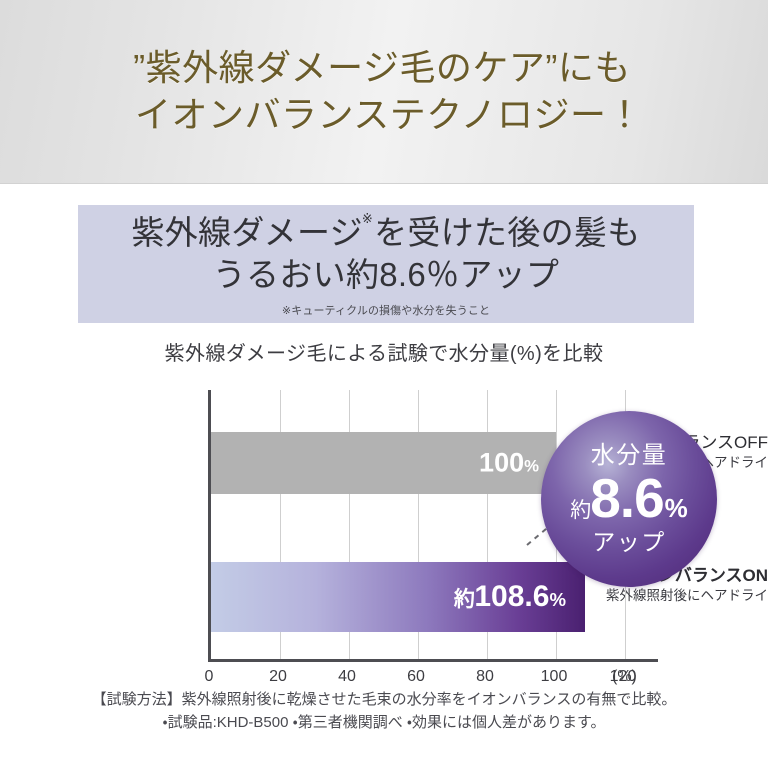 This screenshot has width=768, height=768. Describe the element at coordinates (416, 676) in the screenshot. I see `xtick-60: 60` at that location.